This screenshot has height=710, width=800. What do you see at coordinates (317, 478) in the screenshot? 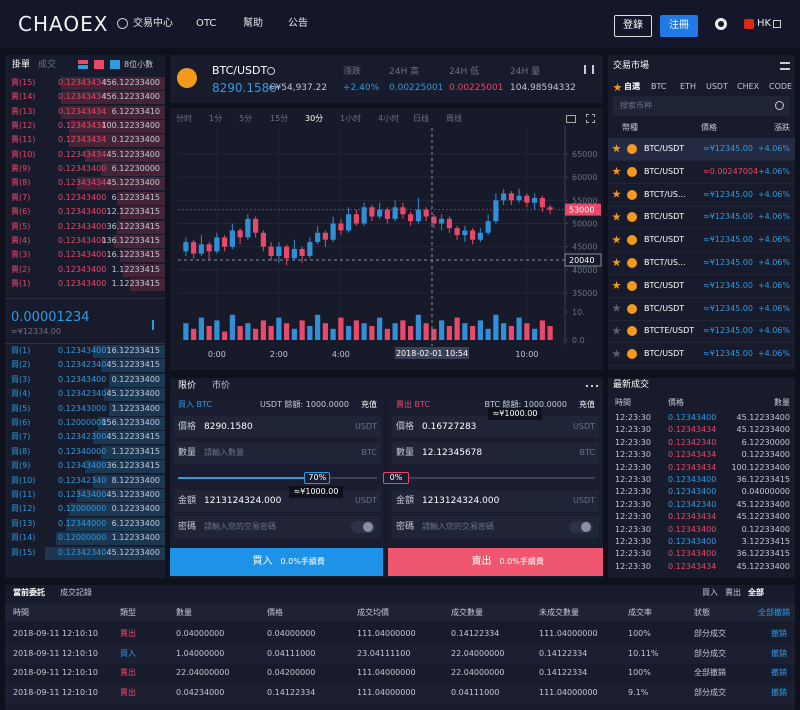
I see `slider-thumb: 70%` at bounding box center [317, 478].